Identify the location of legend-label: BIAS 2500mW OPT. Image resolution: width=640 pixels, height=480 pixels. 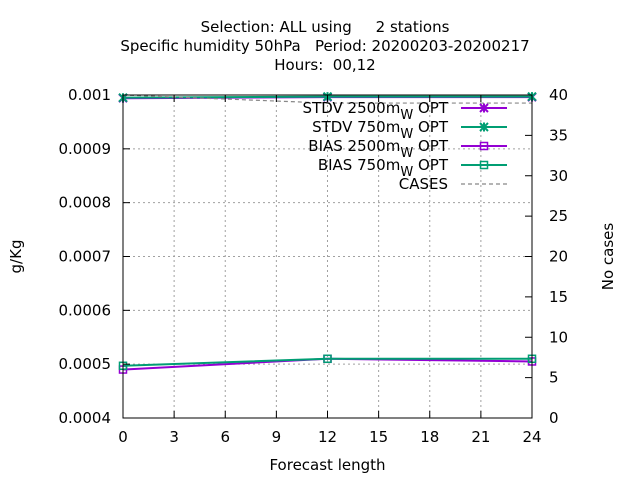
(378, 149).